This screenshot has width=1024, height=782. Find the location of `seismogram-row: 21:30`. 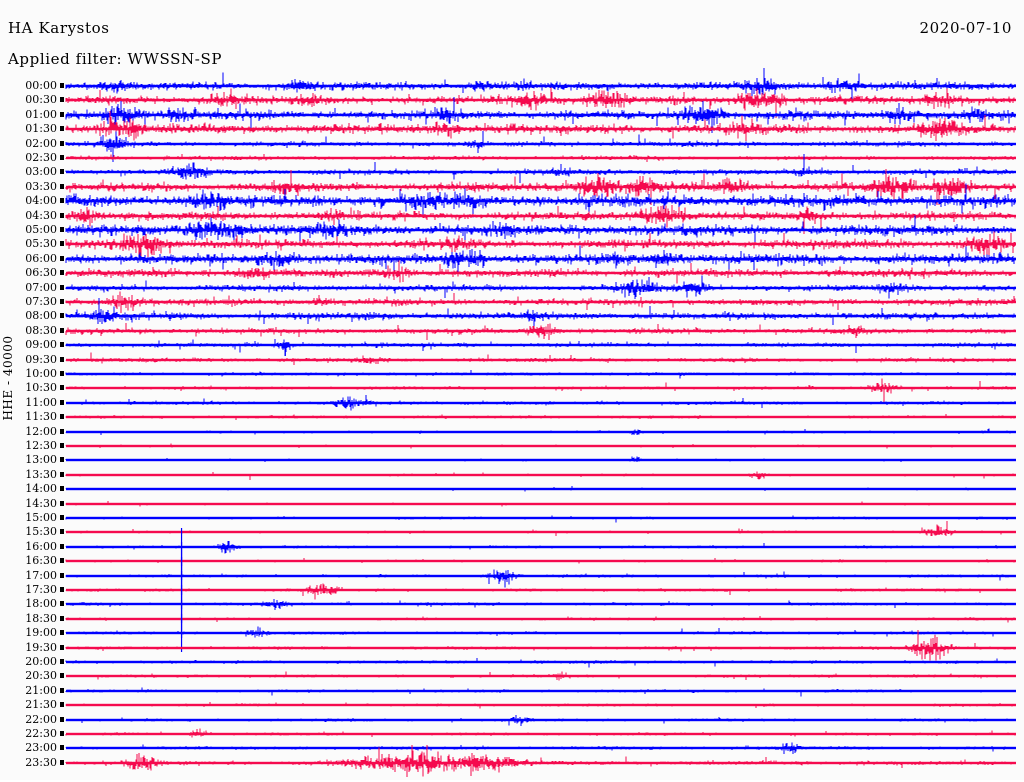

seismogram-row: 21:30 is located at coordinates (512, 704).